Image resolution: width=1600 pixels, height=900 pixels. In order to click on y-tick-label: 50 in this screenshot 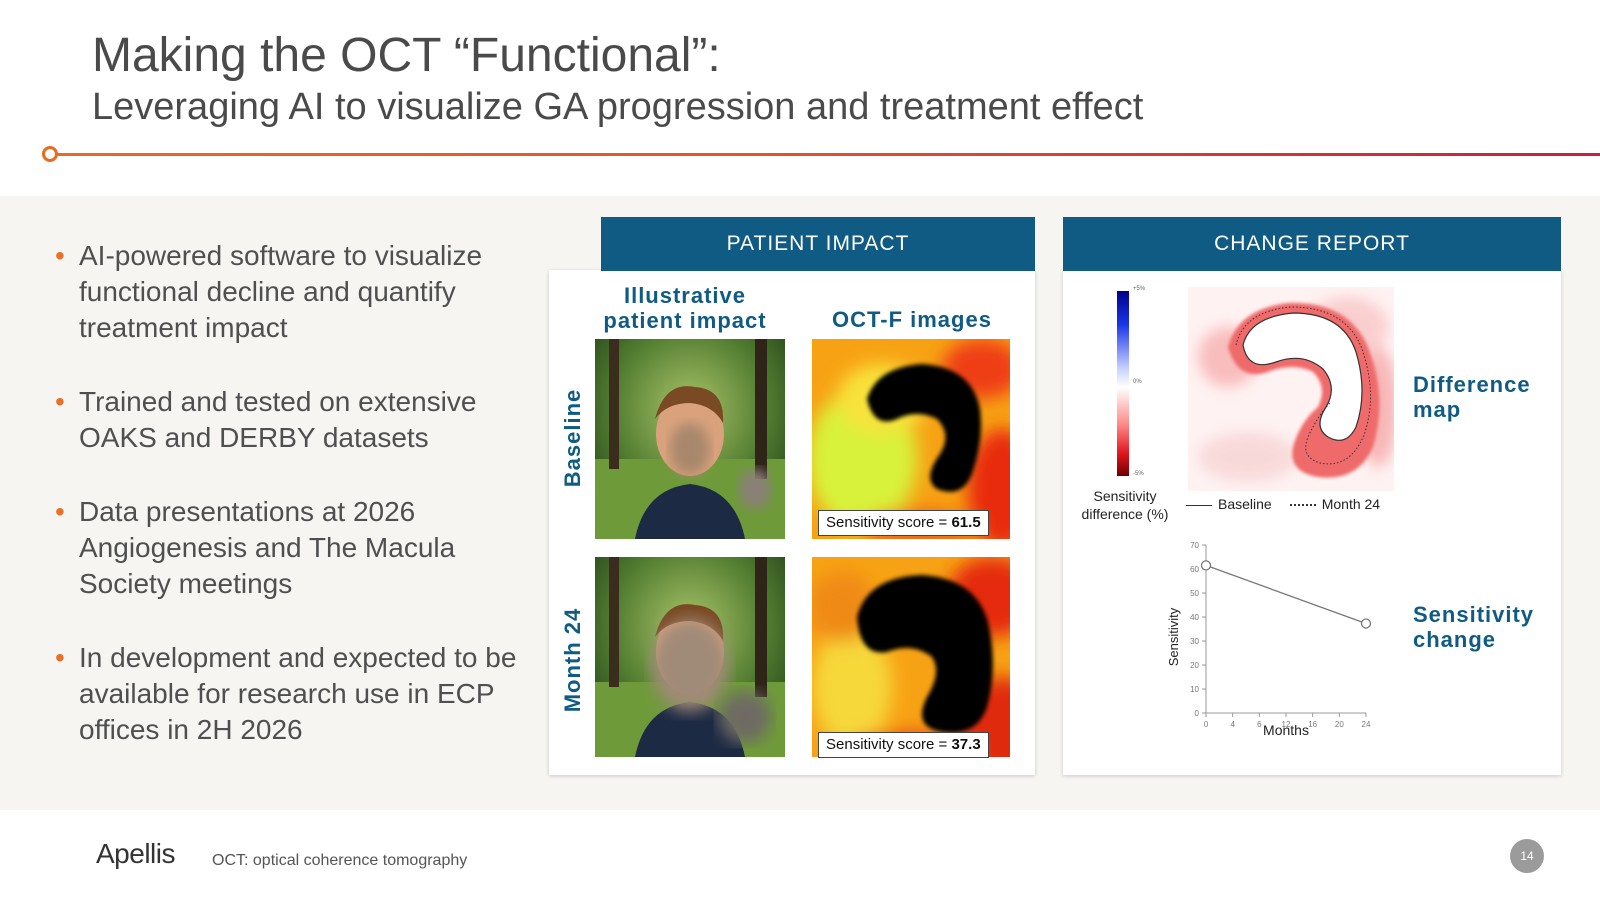, I will do `click(1194, 593)`.